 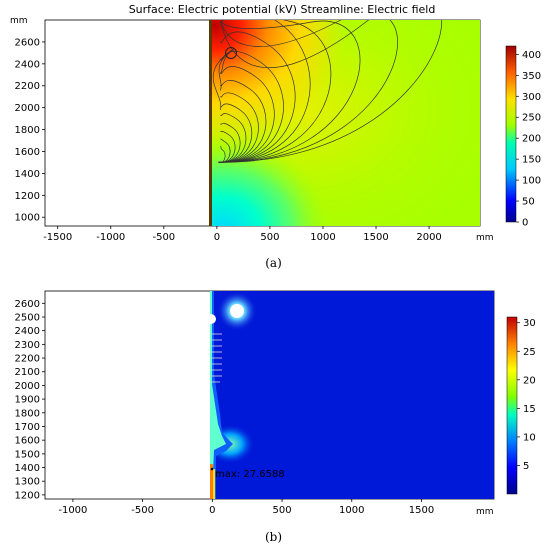 I want to click on chart-b-colorbar, so click(x=512, y=405).